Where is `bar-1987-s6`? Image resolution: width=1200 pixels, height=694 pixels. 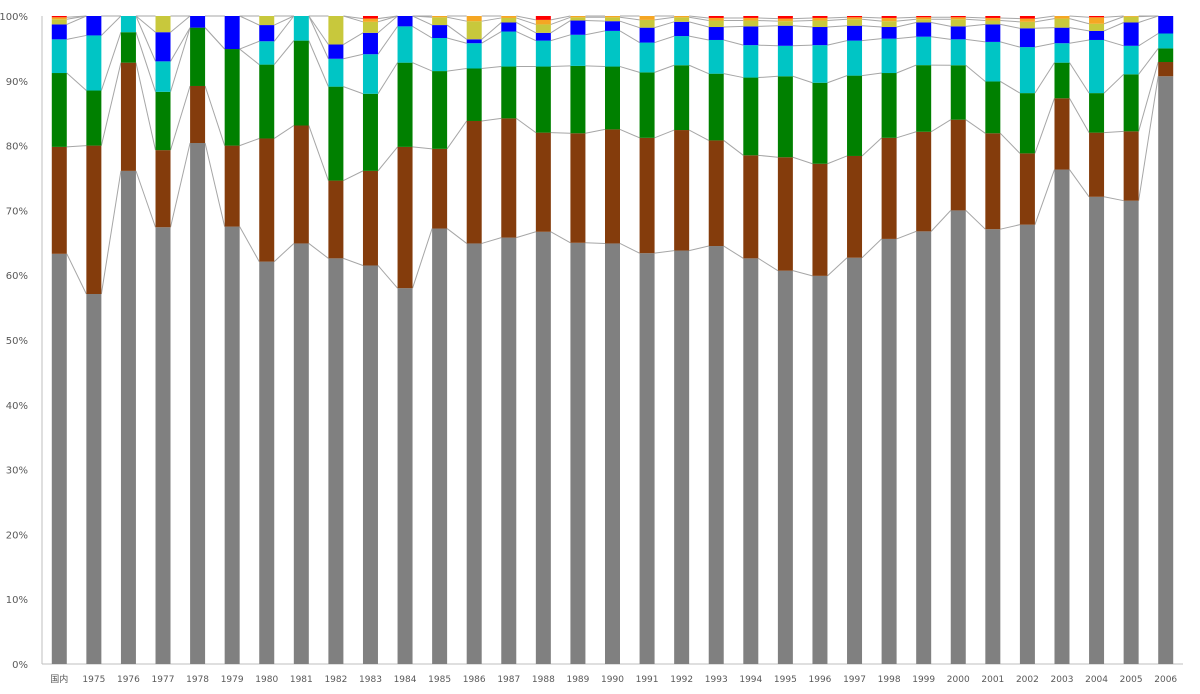 bar-1987-s6 is located at coordinates (508, 17).